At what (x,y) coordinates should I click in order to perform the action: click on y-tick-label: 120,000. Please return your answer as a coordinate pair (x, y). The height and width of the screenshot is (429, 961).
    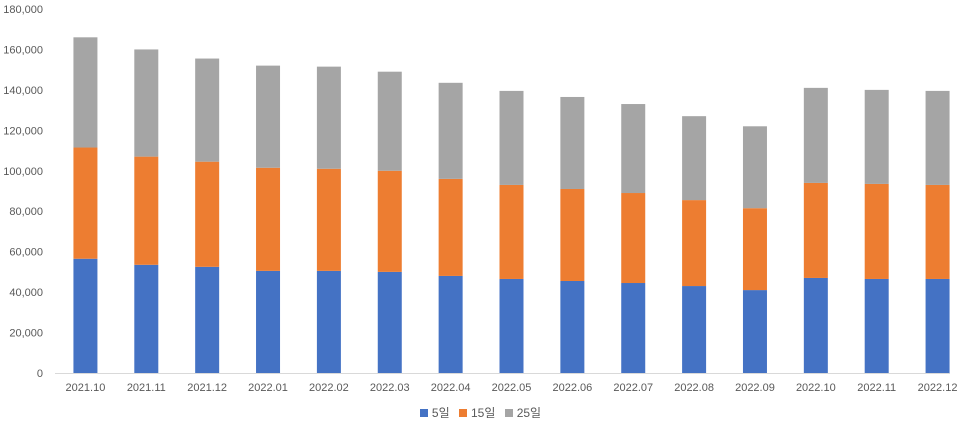
    Looking at the image, I should click on (23, 131).